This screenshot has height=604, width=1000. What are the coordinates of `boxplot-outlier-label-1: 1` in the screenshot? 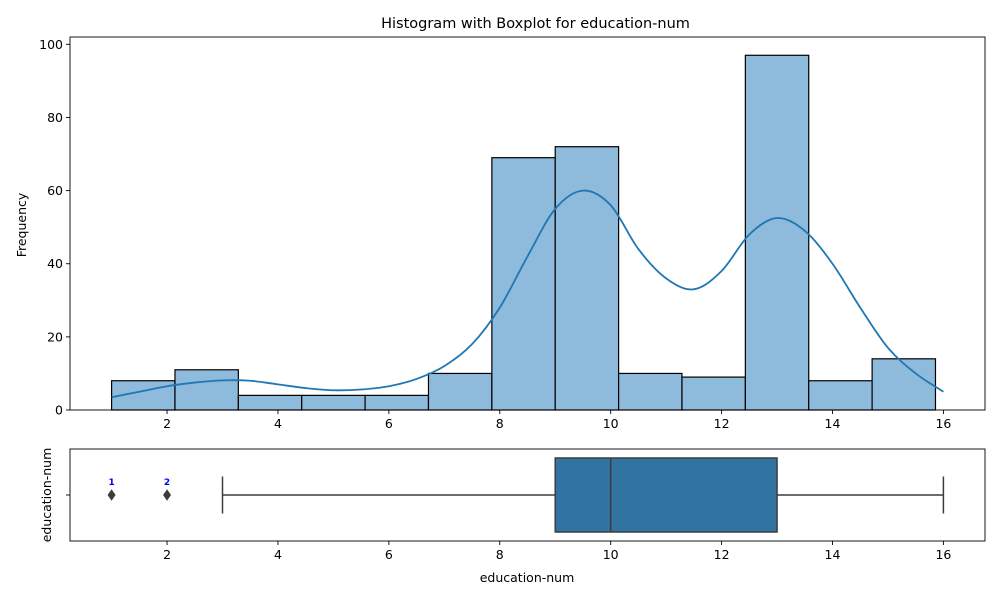 It's located at (111, 483).